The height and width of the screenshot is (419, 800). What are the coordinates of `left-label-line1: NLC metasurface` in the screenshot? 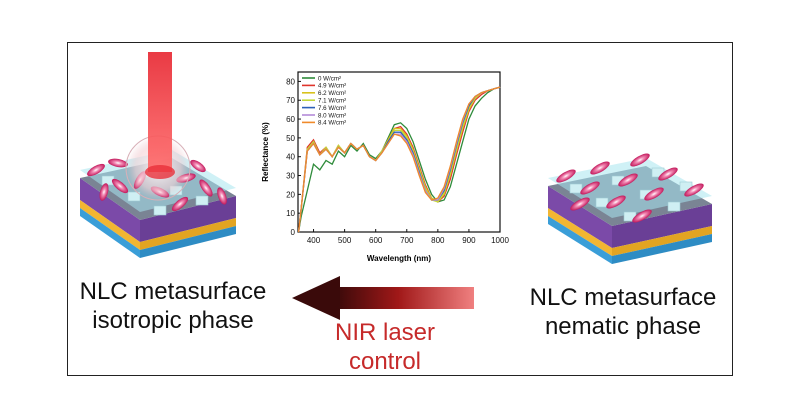 It's located at (173, 291).